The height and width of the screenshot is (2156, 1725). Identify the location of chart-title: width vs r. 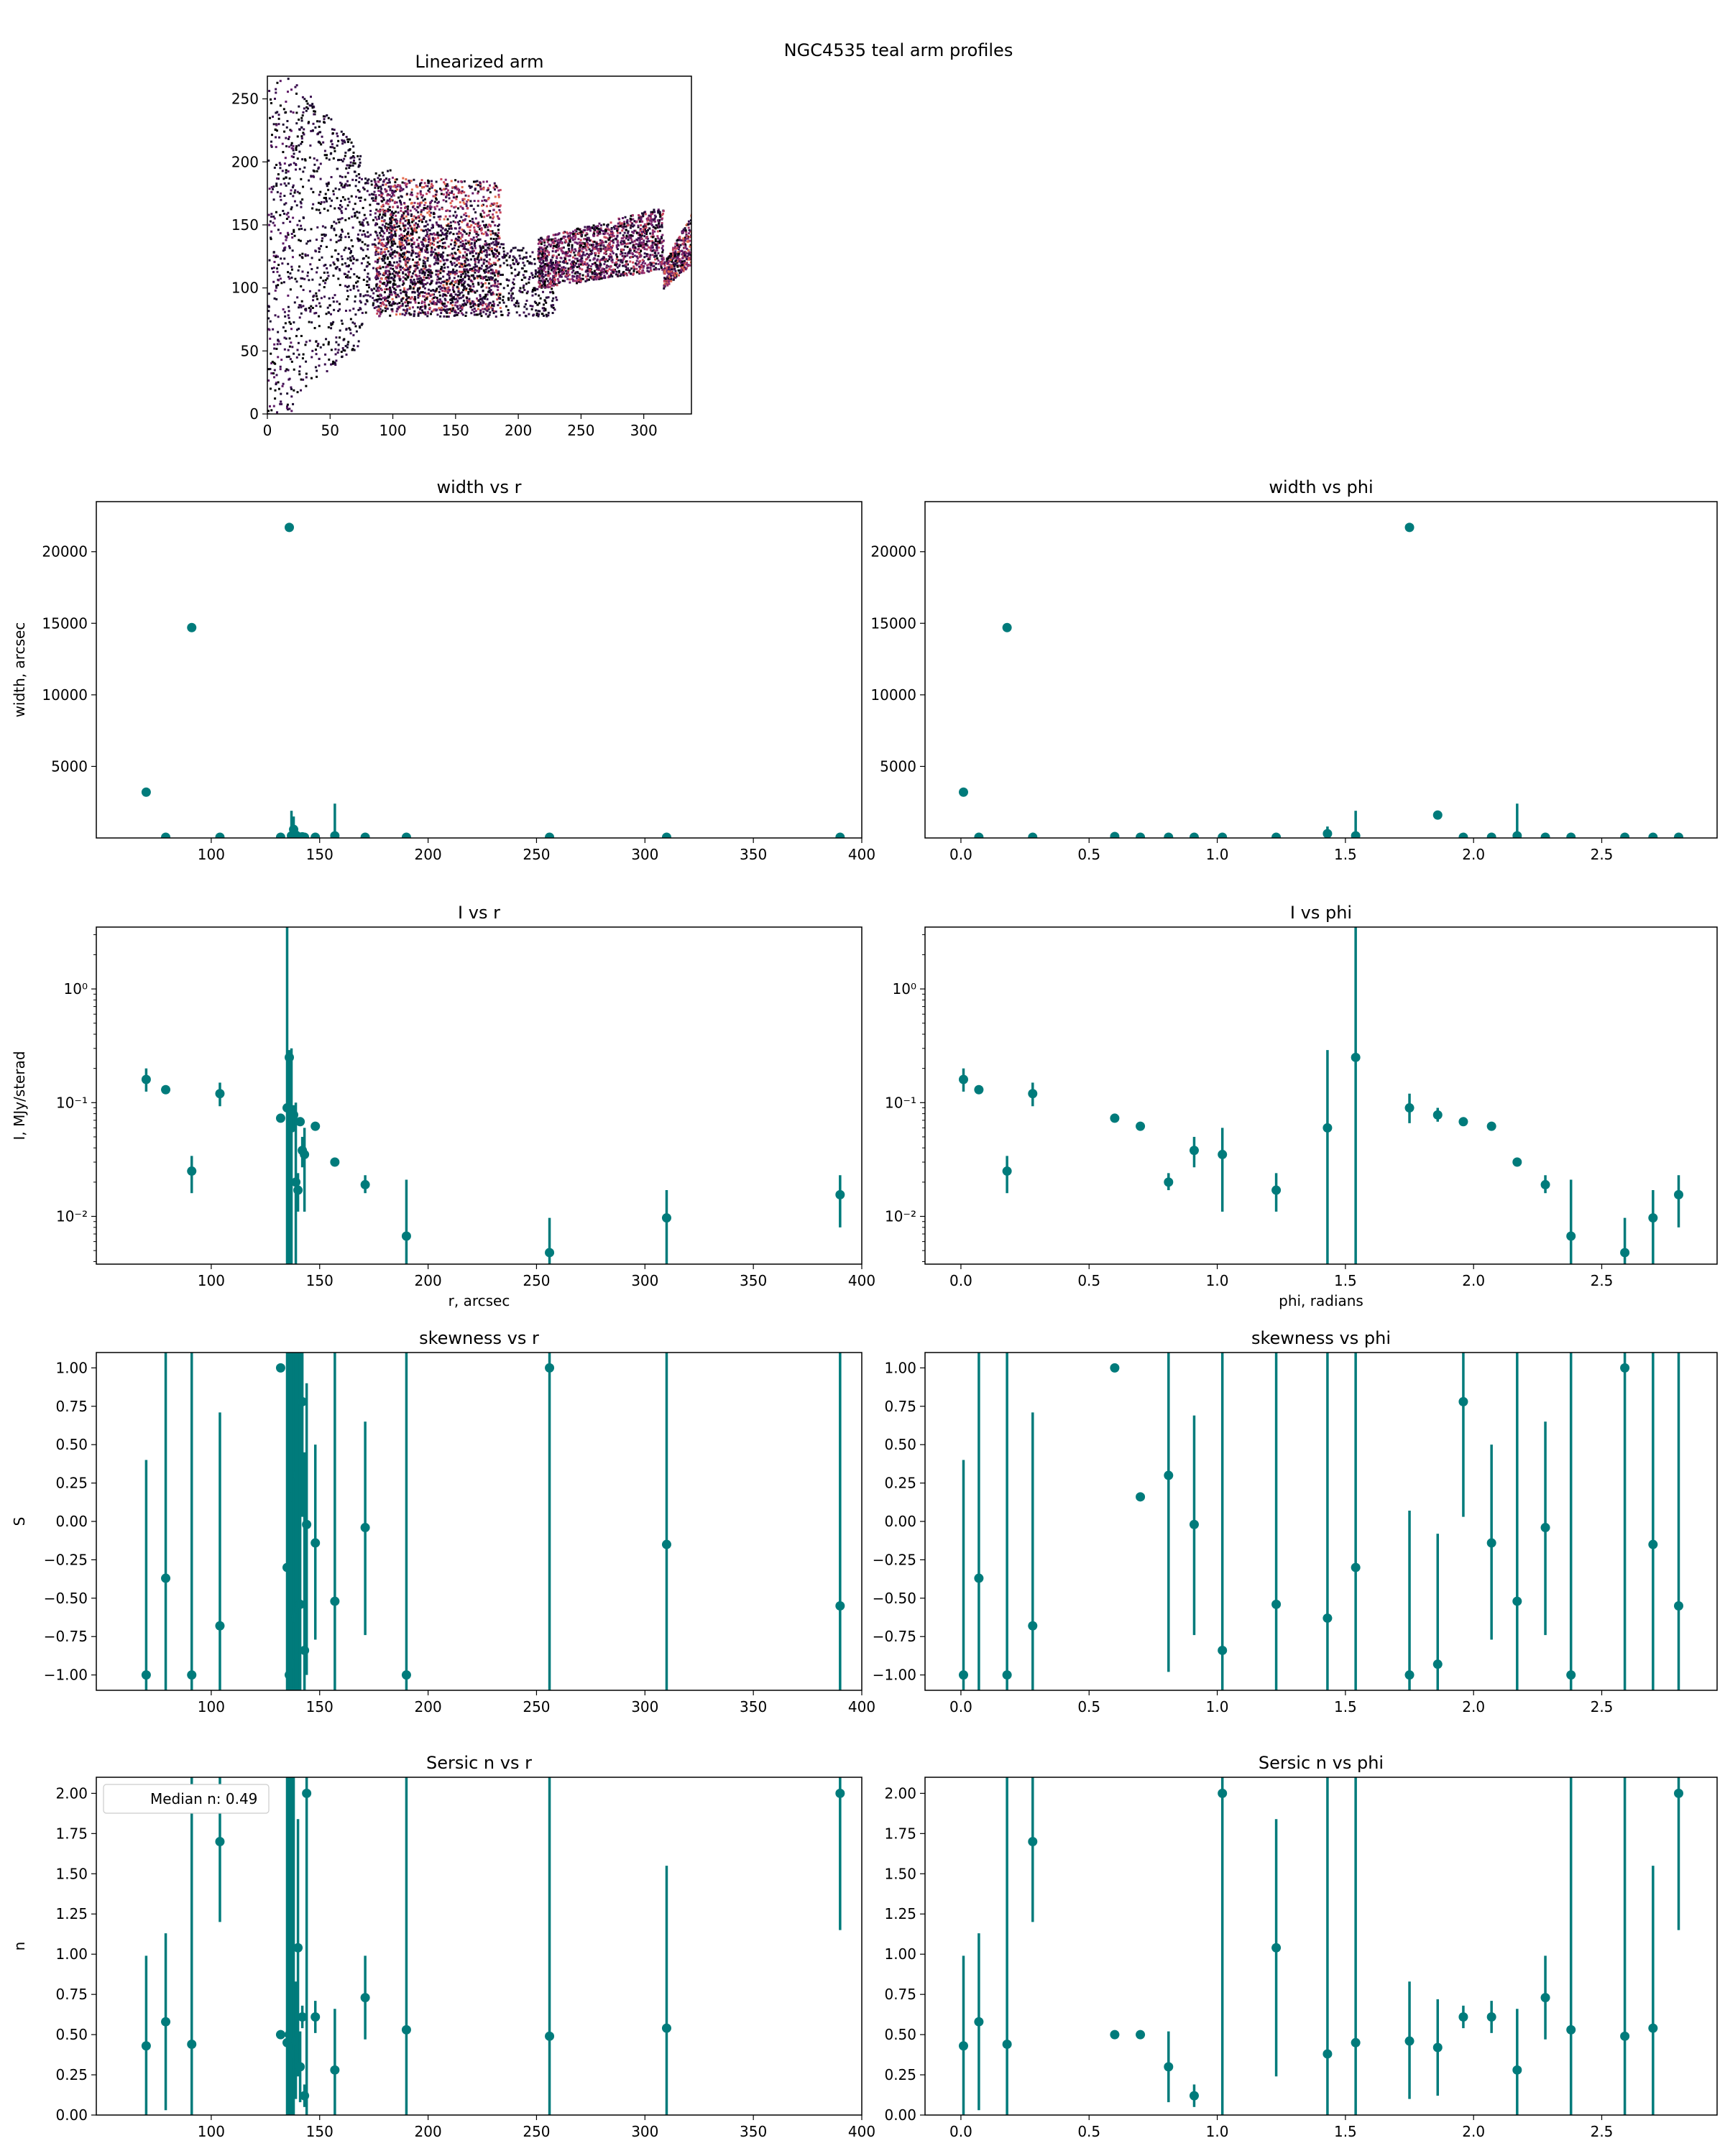
(479, 487).